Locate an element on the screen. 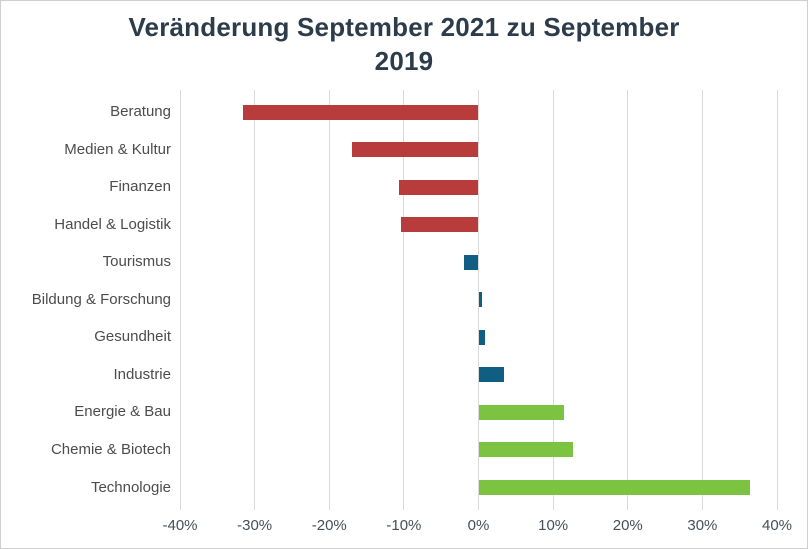  x-axis-tick-label: 0% is located at coordinates (478, 525).